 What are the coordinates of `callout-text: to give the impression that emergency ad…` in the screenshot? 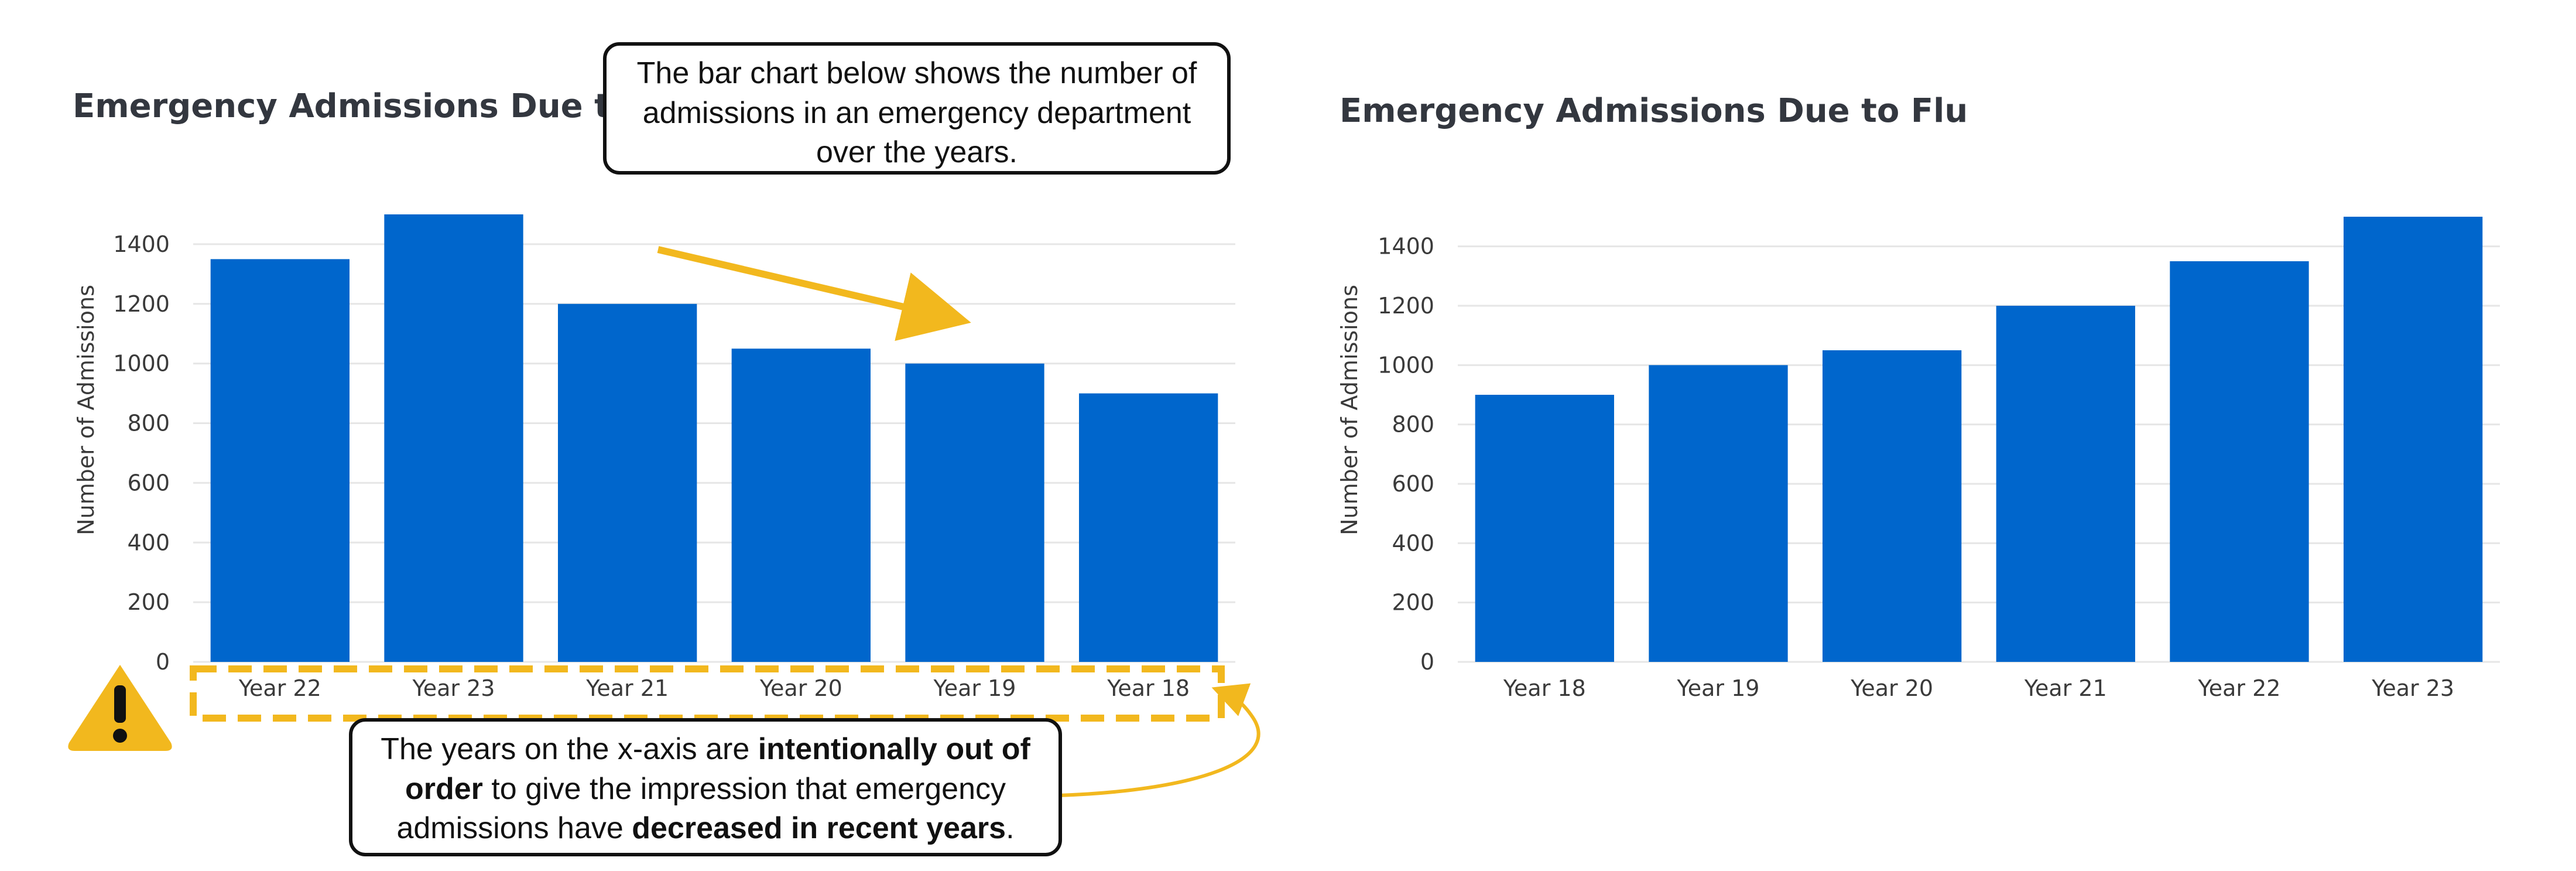 It's located at (701, 808).